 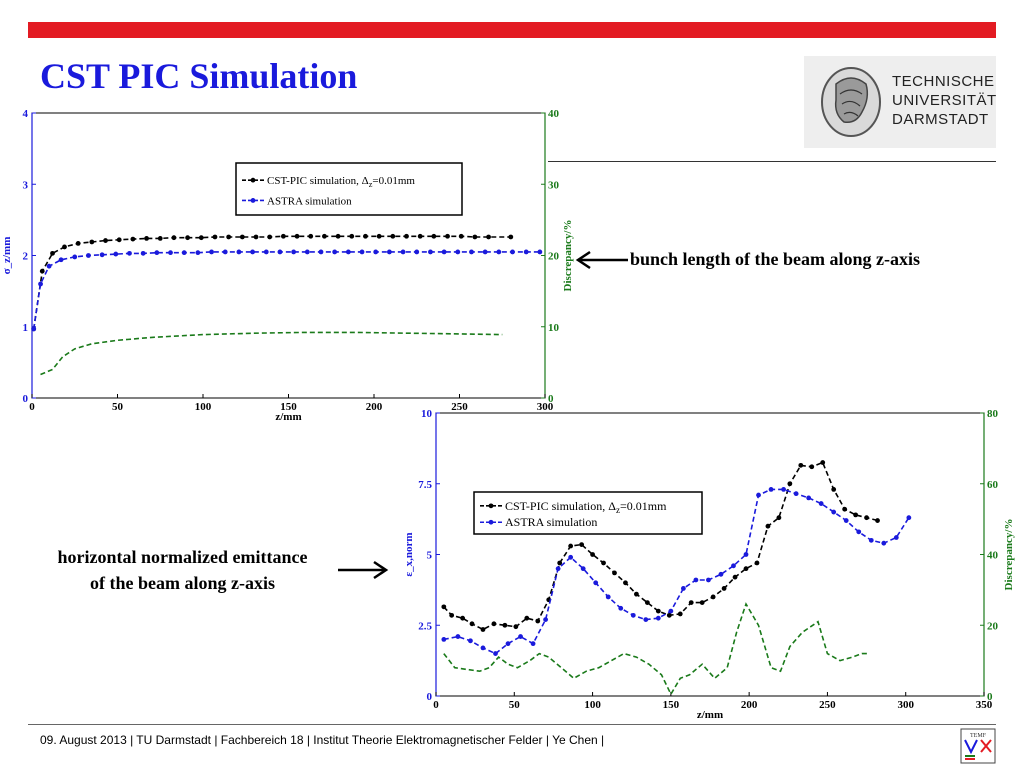 What do you see at coordinates (349, 189) in the screenshot?
I see `legend-box` at bounding box center [349, 189].